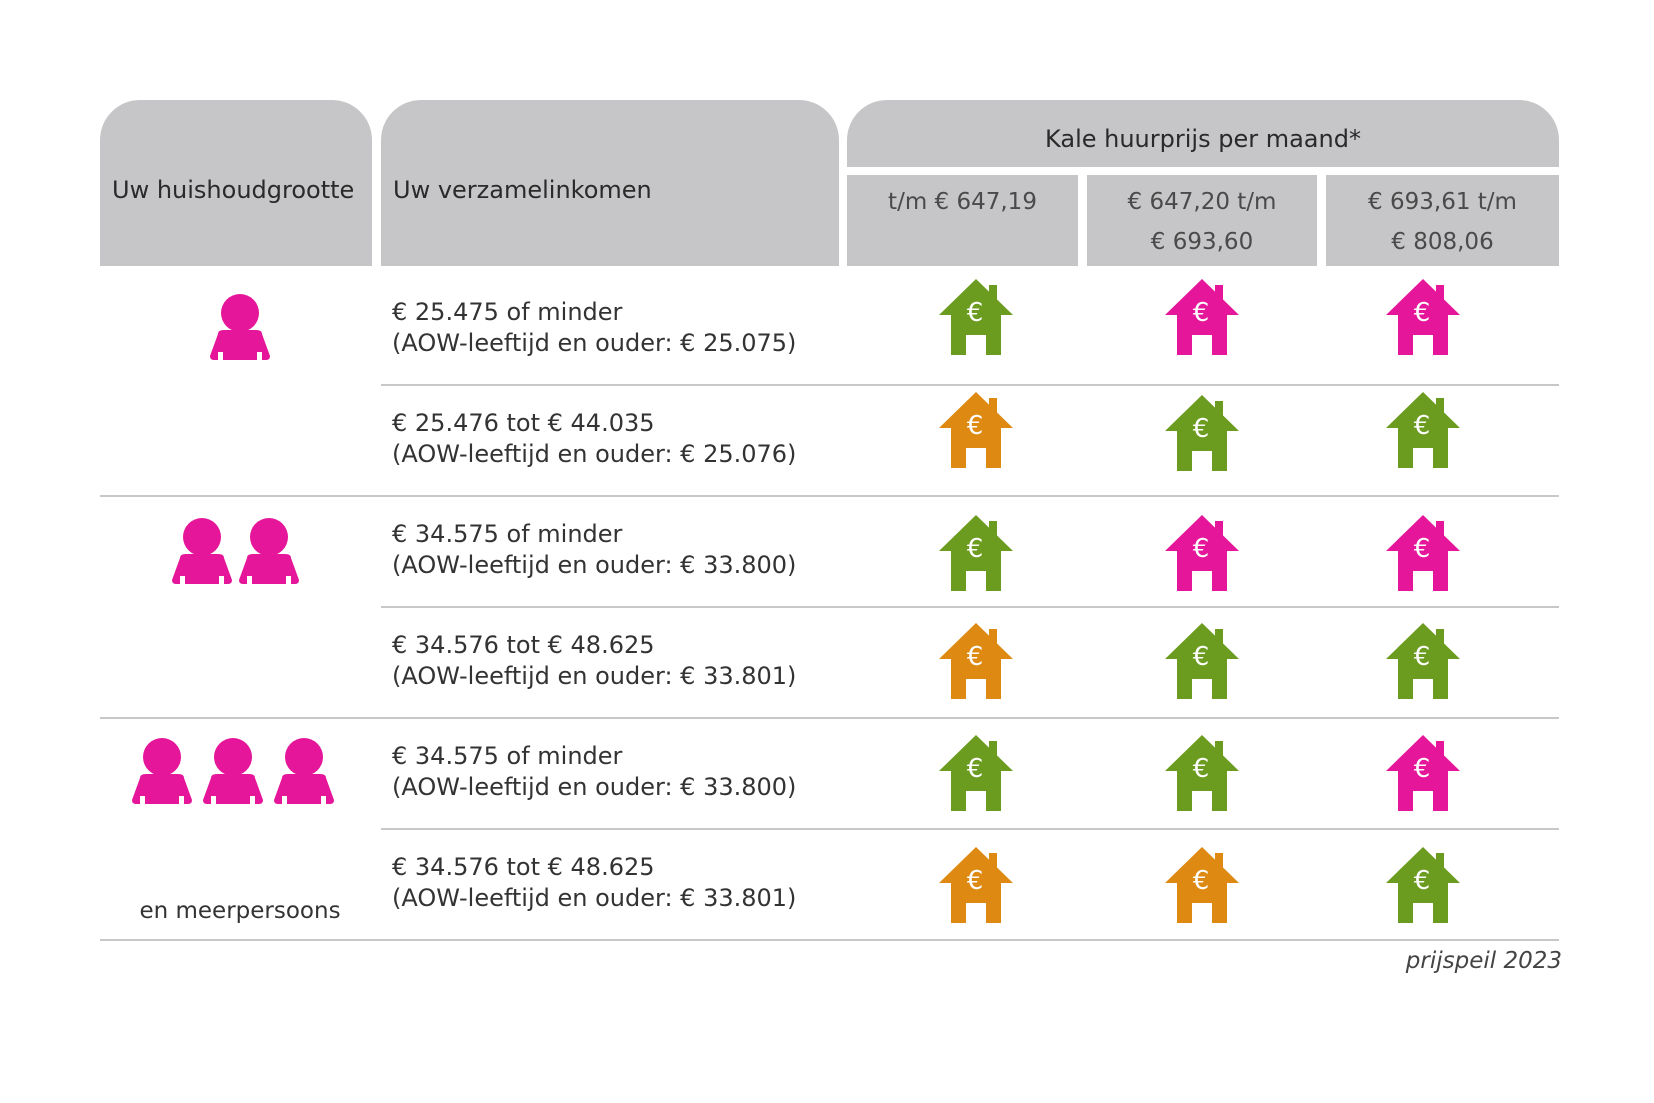 The width and height of the screenshot is (1654, 1103). I want to click on income-row-5-line1: € 34.575 of minder, so click(507, 756).